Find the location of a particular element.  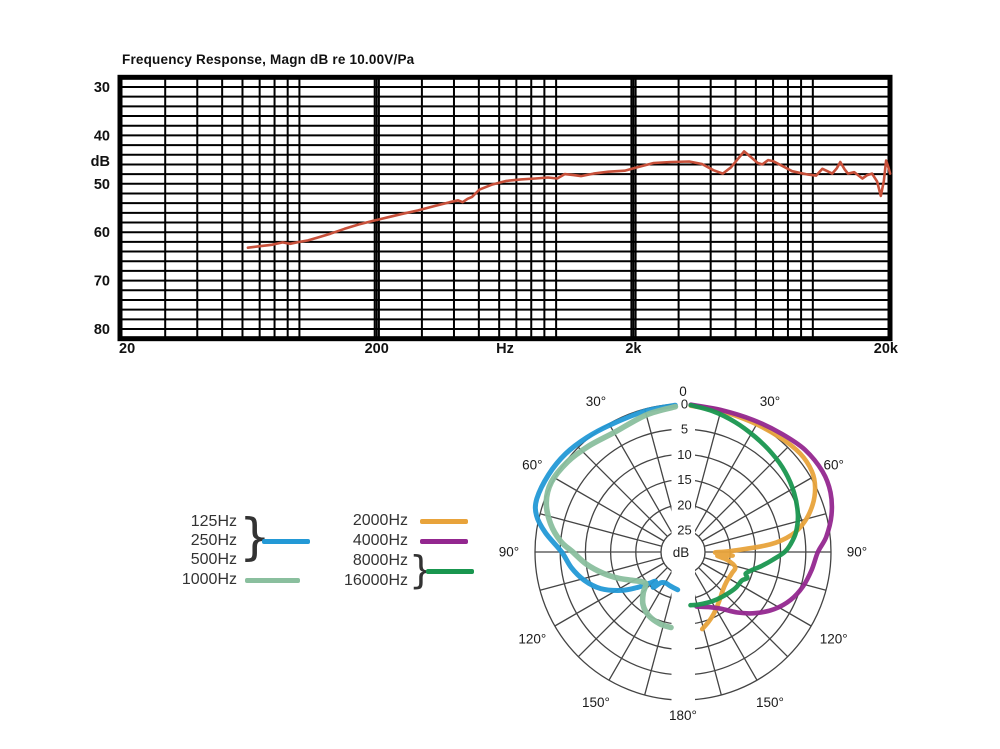

legend-line-125-500hz is located at coordinates (286, 541).